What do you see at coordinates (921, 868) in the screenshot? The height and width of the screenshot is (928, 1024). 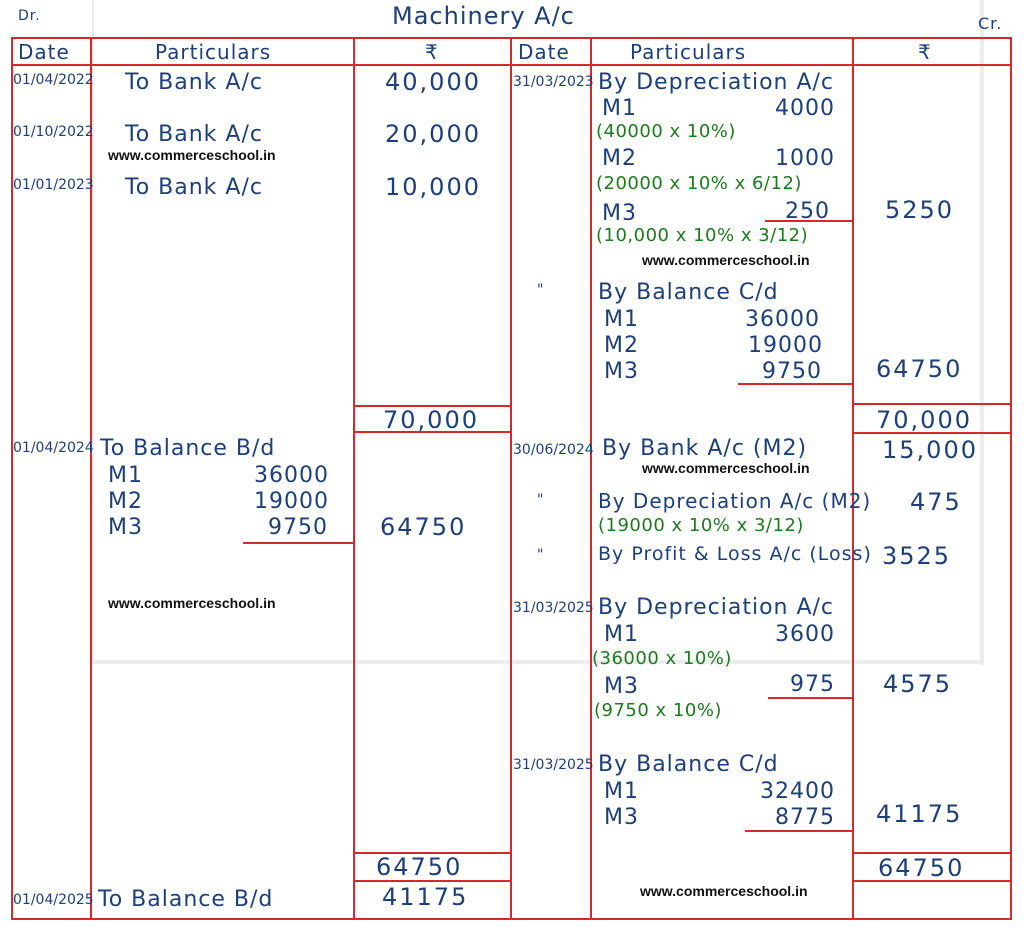 I see `credit-total: 64750` at bounding box center [921, 868].